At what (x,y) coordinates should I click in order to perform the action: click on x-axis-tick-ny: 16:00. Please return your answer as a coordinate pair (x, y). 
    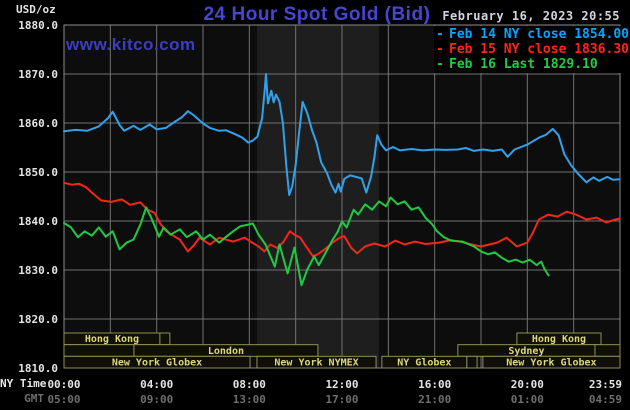
    Looking at the image, I should click on (434, 384).